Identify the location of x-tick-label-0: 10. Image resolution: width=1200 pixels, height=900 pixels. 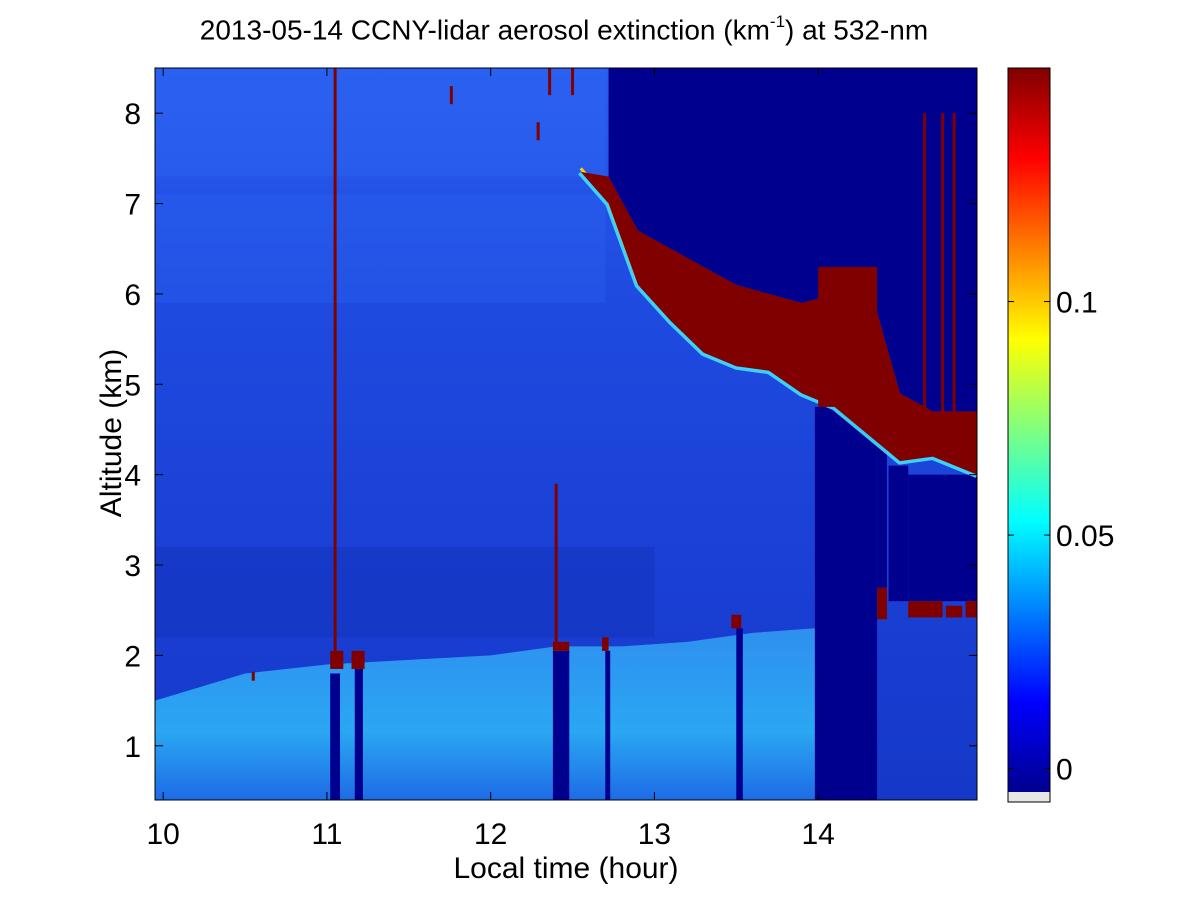
(162, 834).